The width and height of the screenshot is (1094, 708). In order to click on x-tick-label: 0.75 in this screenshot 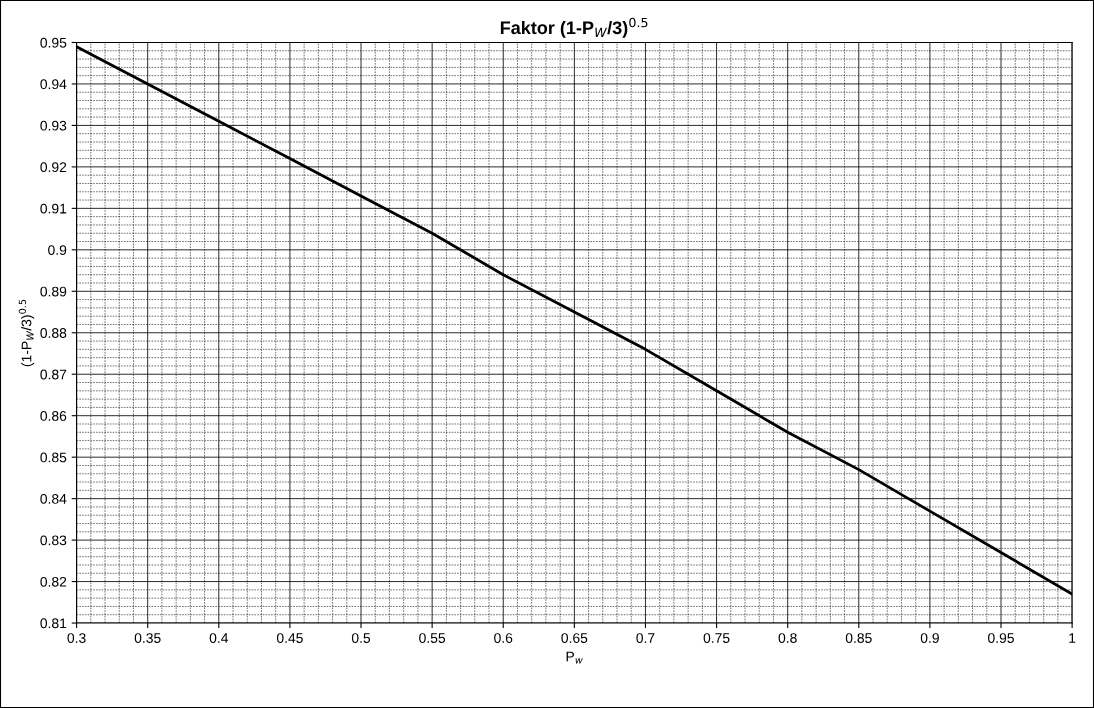, I will do `click(716, 638)`.